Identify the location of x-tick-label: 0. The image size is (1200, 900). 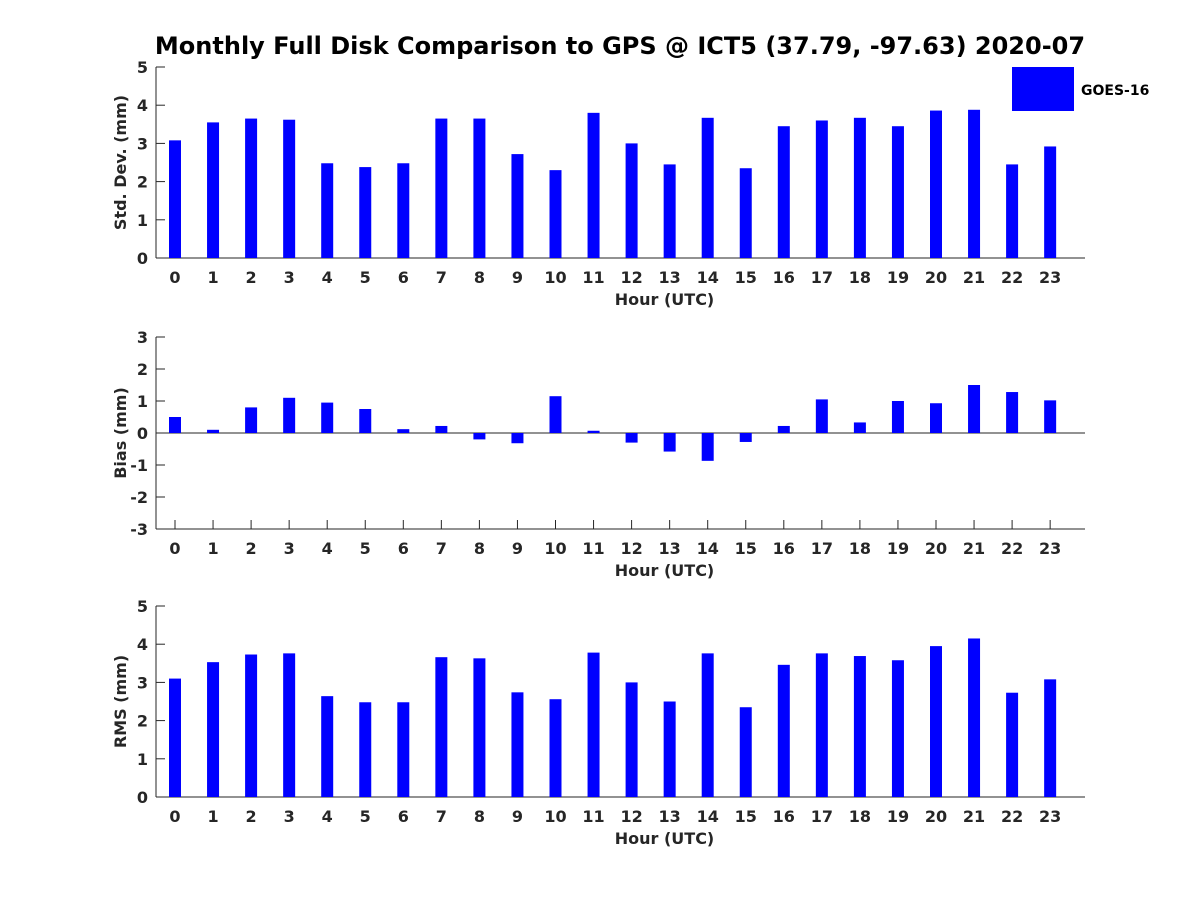
(174, 548).